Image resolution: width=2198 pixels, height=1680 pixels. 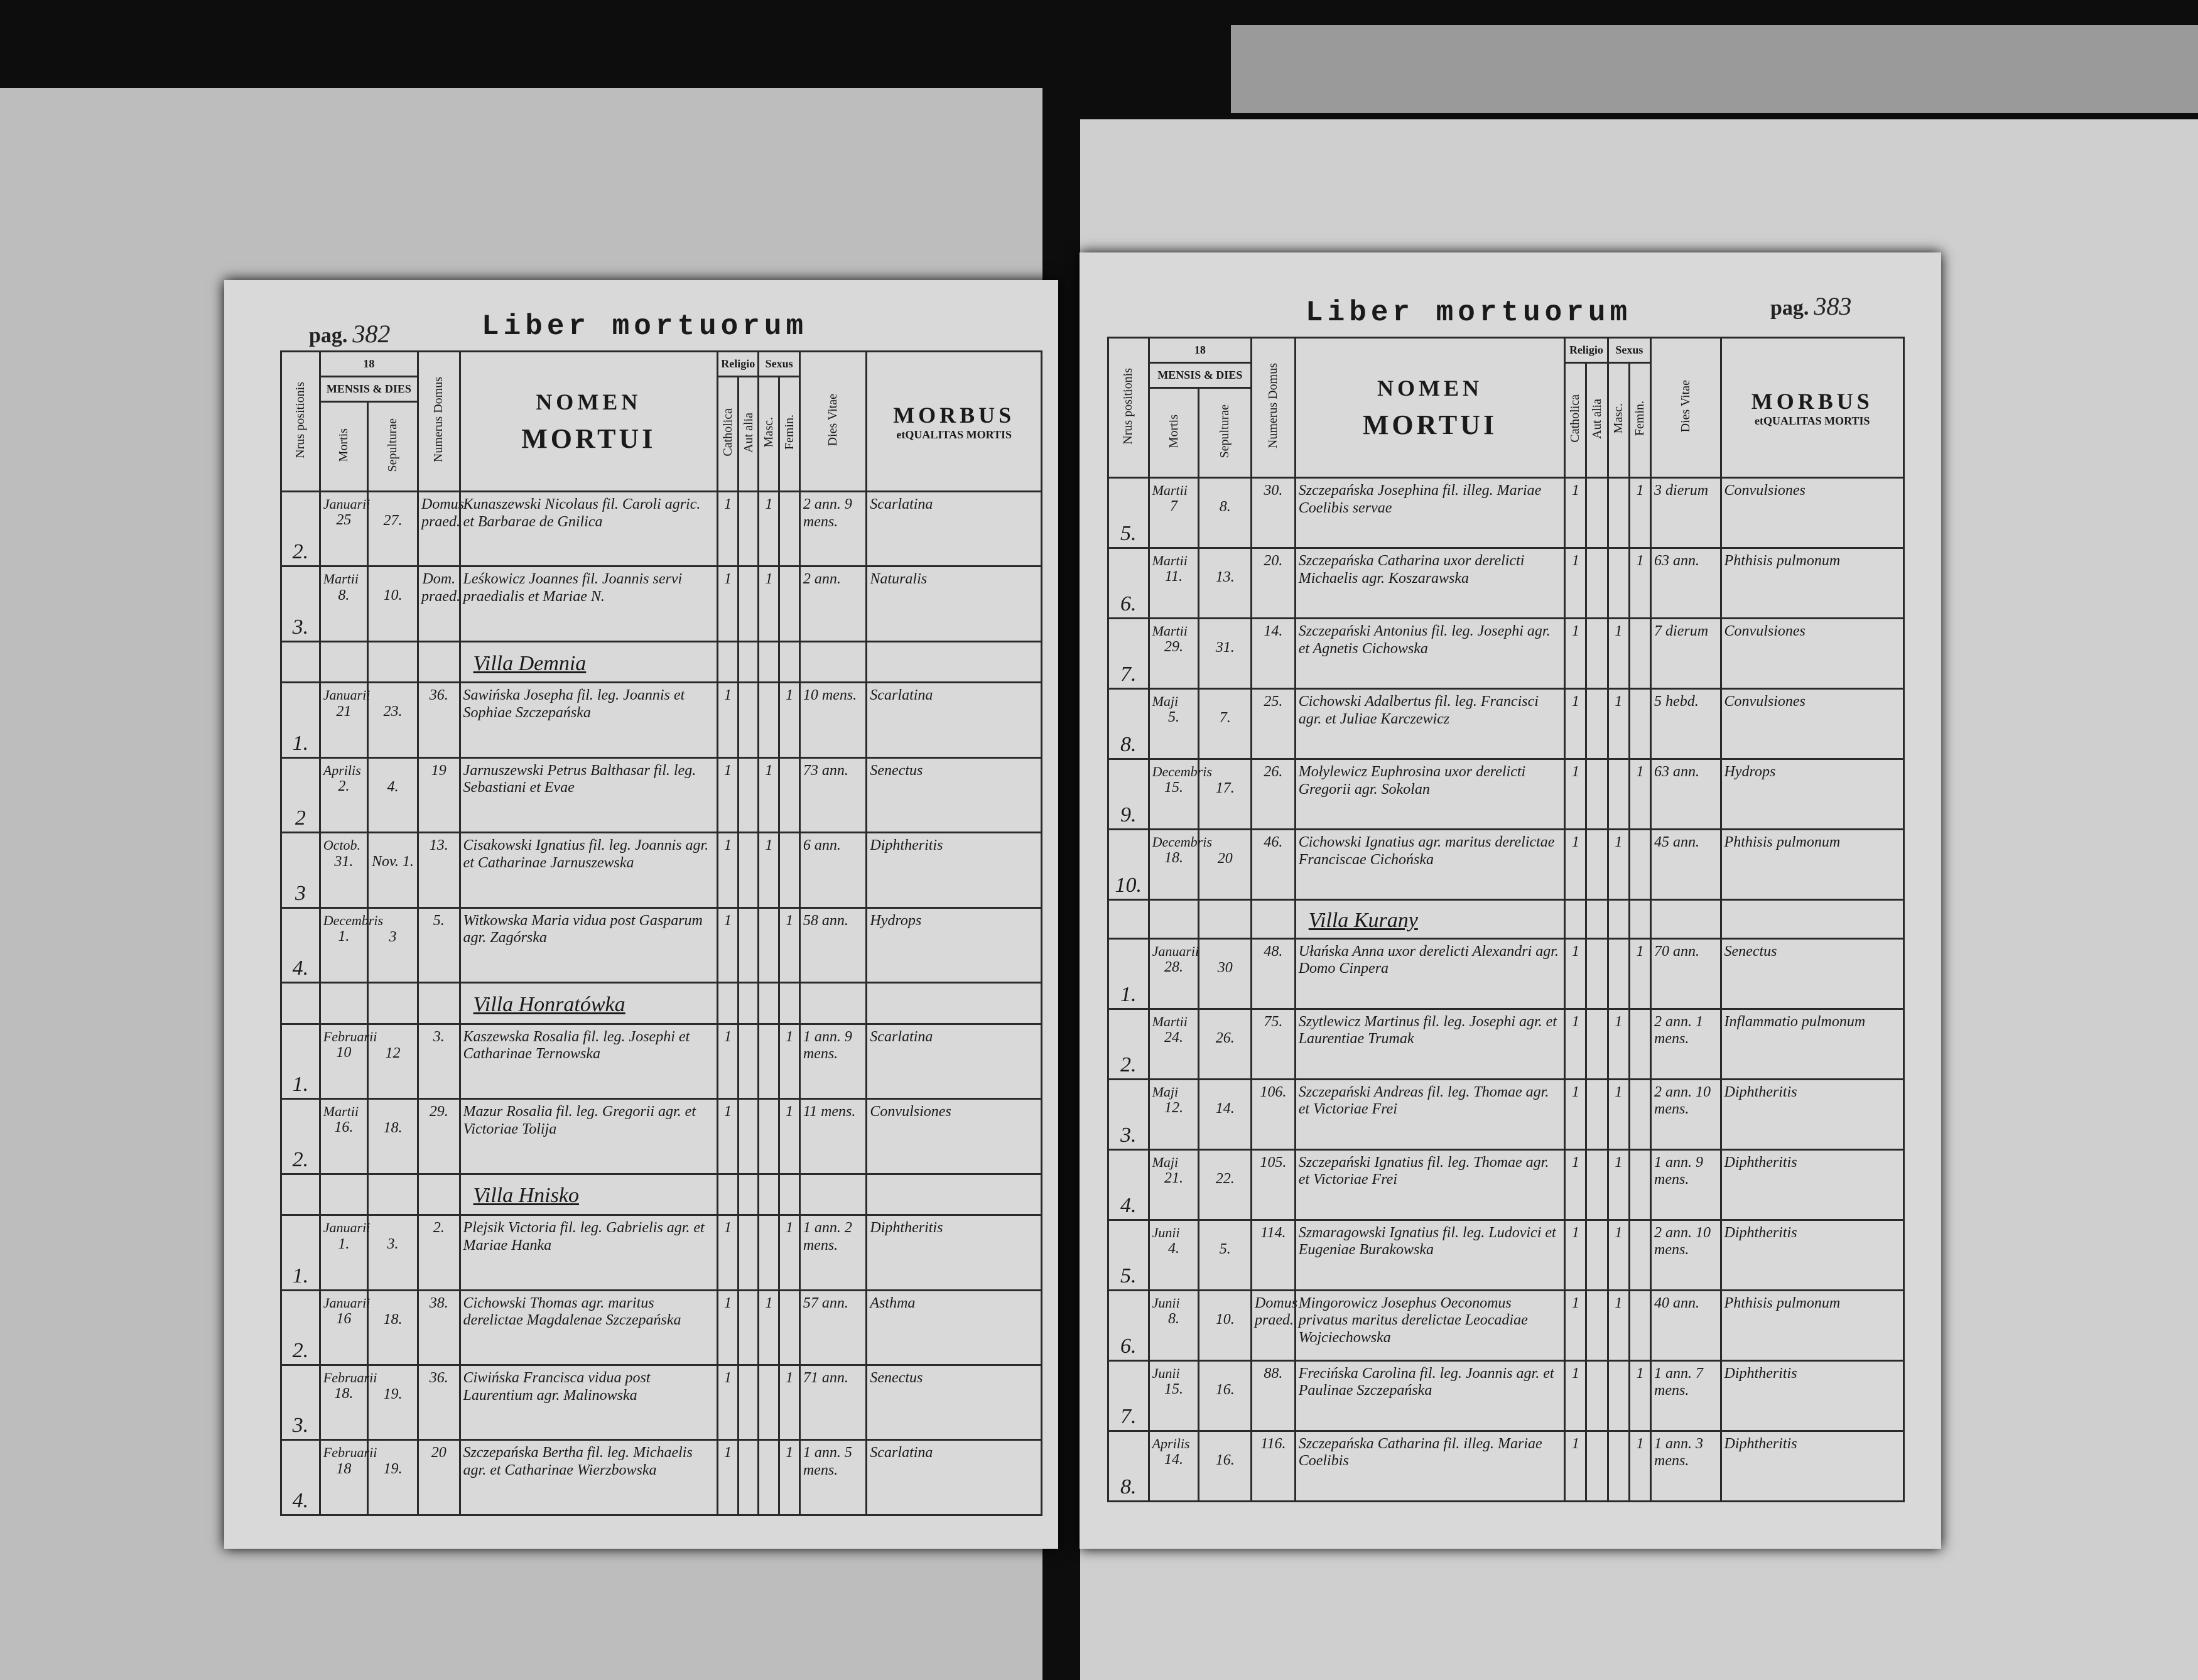 I want to click on village-row: Villa Honratówka, so click(x=661, y=1003).